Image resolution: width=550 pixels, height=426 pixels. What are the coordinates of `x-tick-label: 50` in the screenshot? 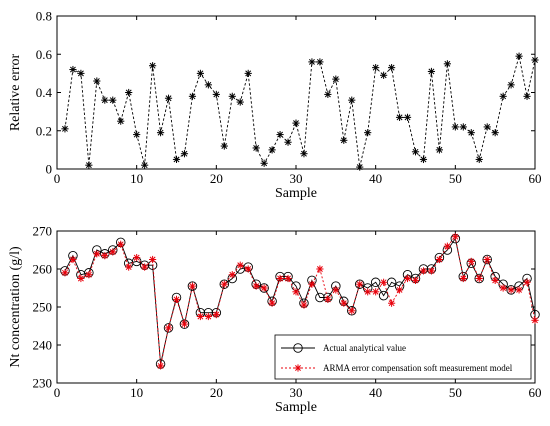 It's located at (455, 178).